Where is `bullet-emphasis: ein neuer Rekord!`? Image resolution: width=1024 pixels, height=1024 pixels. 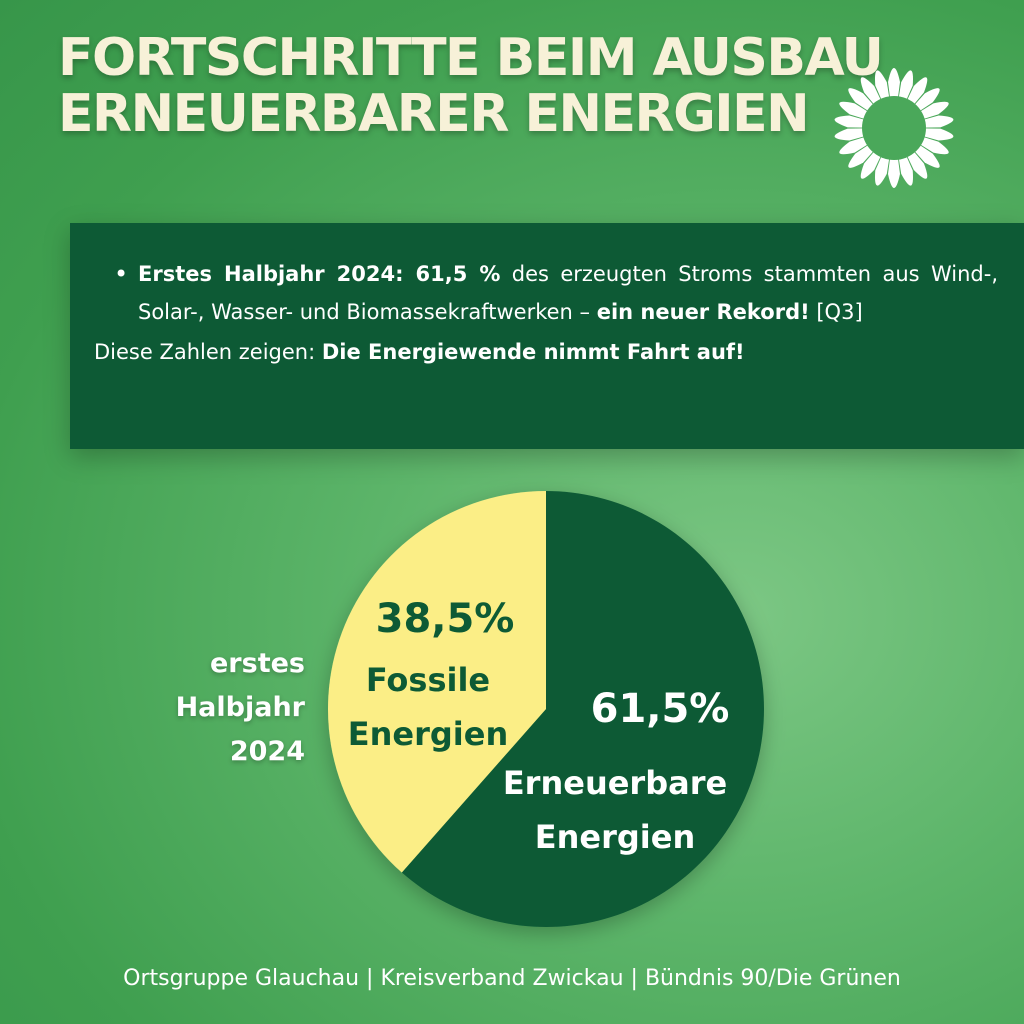
bullet-emphasis: ein neuer Rekord! is located at coordinates (703, 312).